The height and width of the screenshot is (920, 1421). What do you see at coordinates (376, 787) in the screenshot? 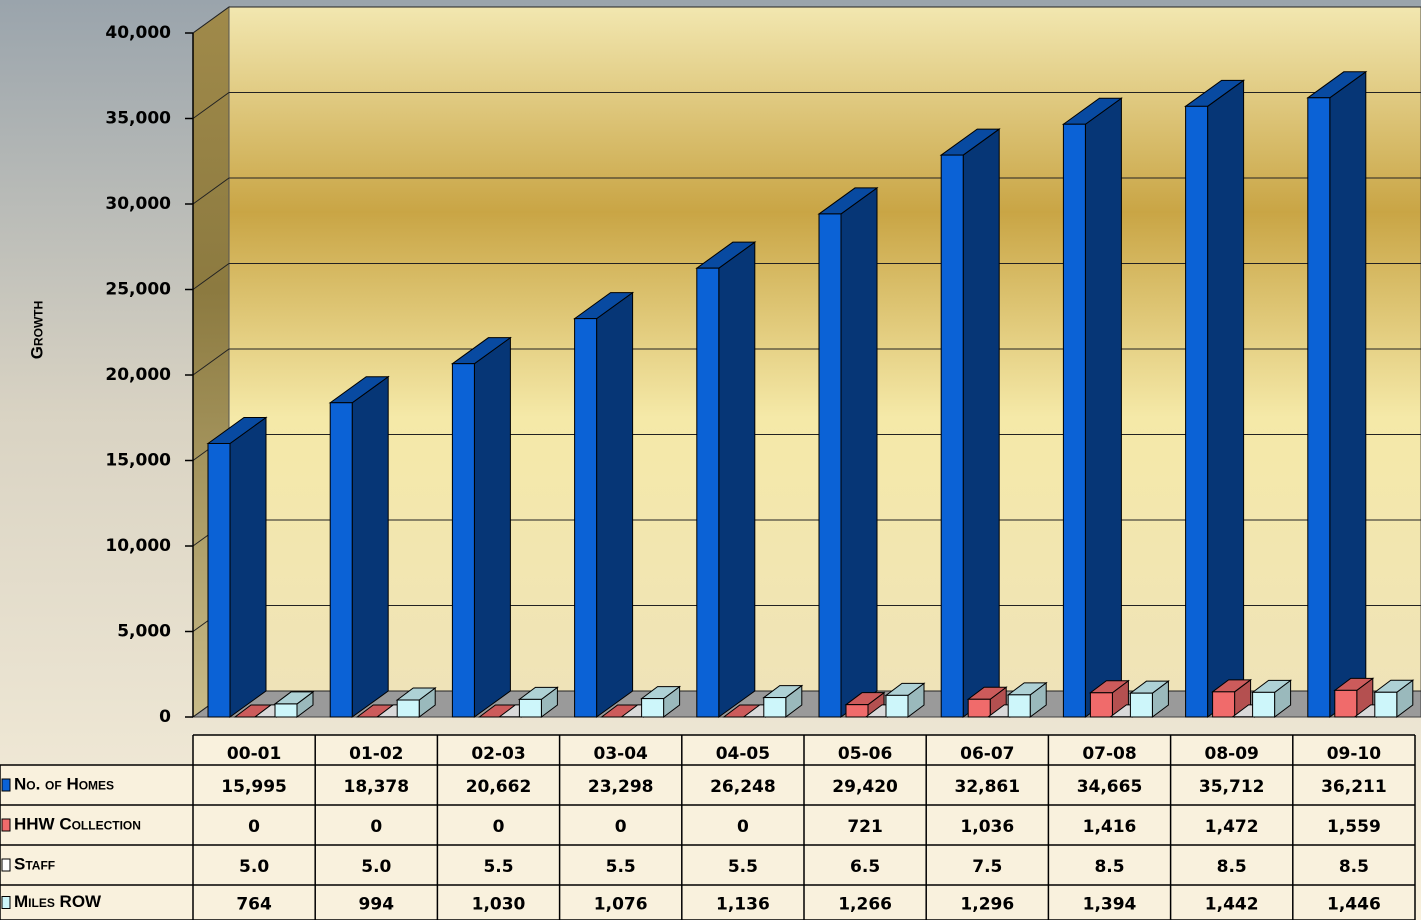
I see `table-cell: 18,378` at bounding box center [376, 787].